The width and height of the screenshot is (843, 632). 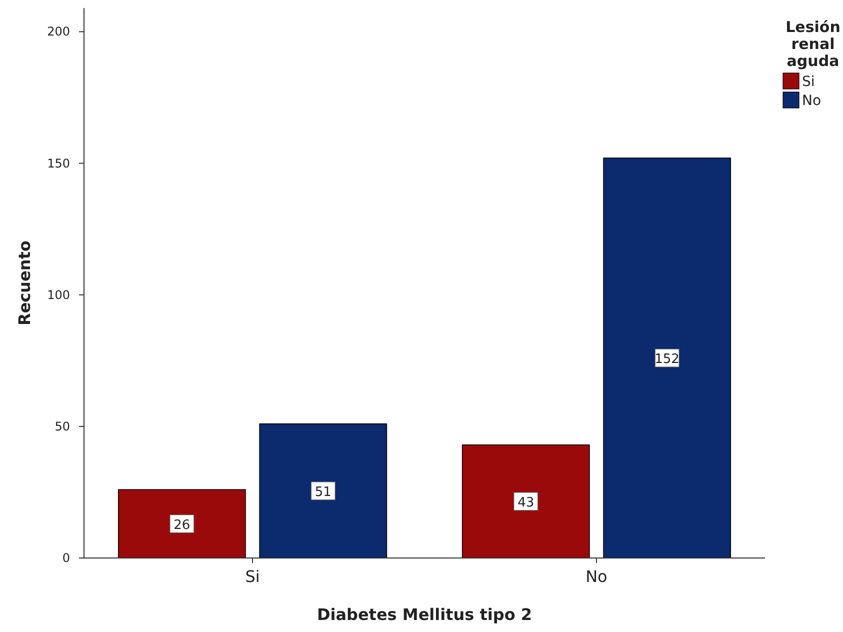 I want to click on data-label: 51, so click(x=323, y=492).